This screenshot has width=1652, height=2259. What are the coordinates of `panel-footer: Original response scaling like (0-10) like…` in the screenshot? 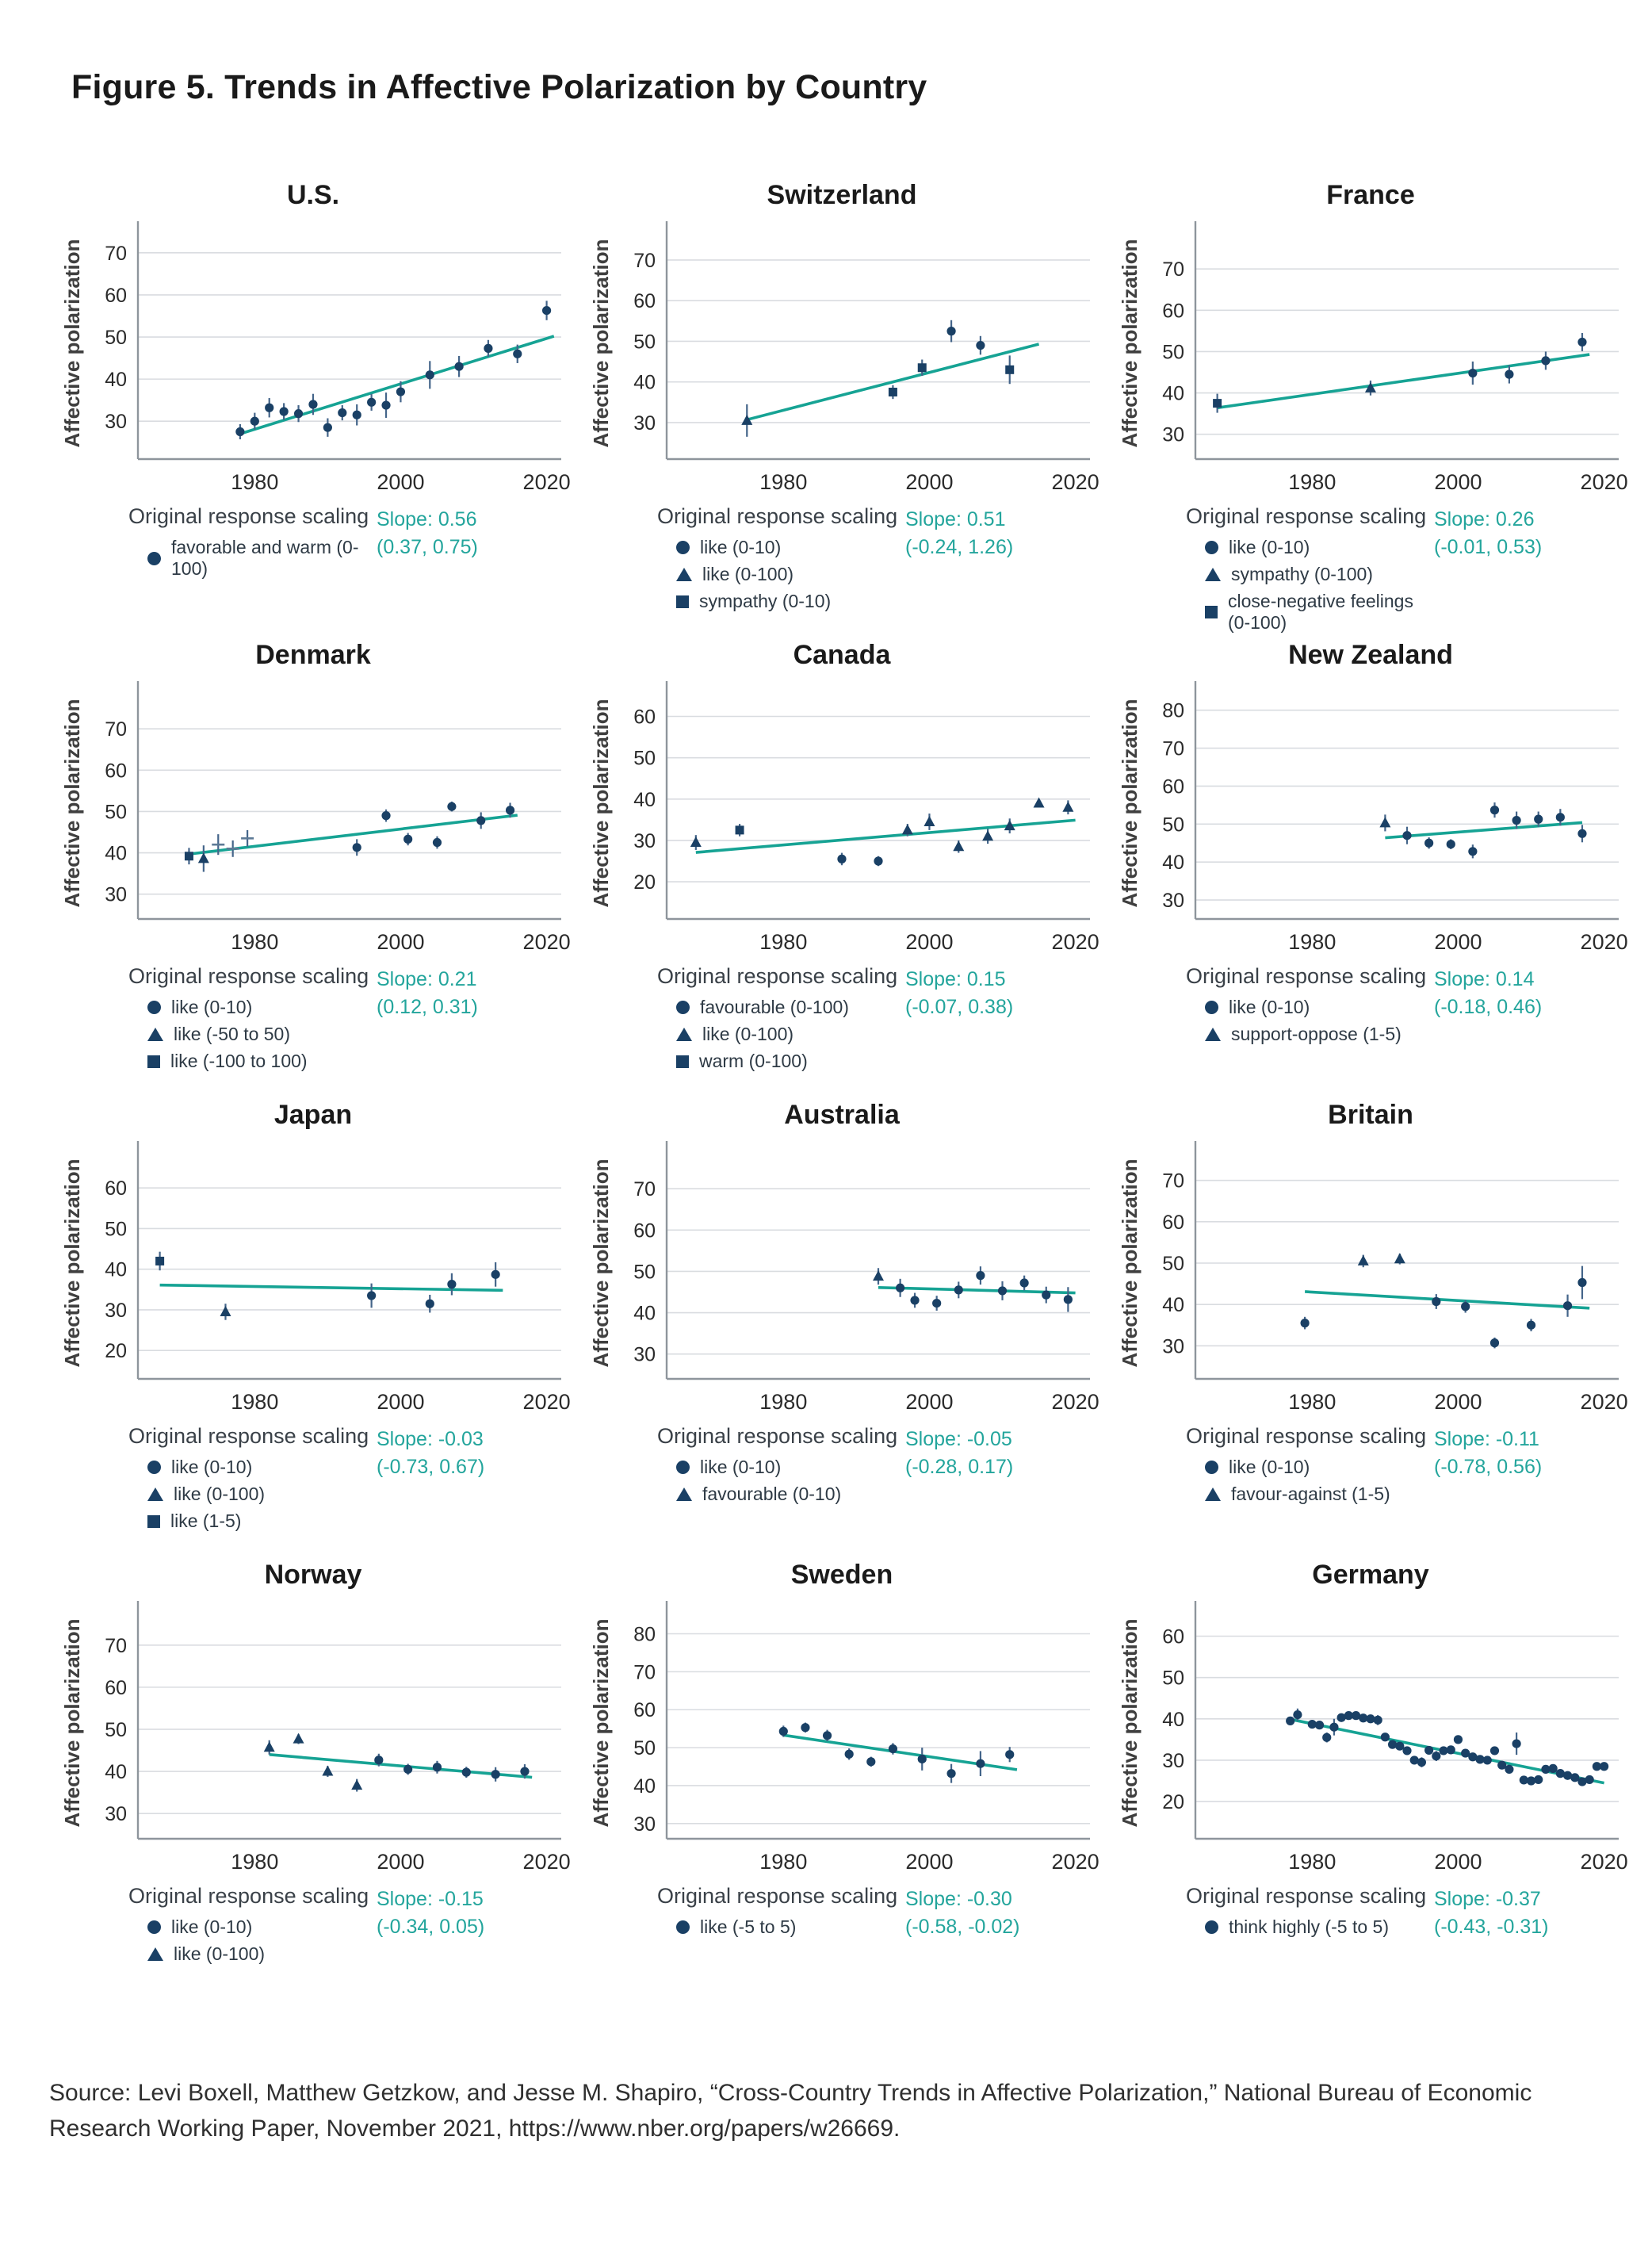 It's located at (842, 561).